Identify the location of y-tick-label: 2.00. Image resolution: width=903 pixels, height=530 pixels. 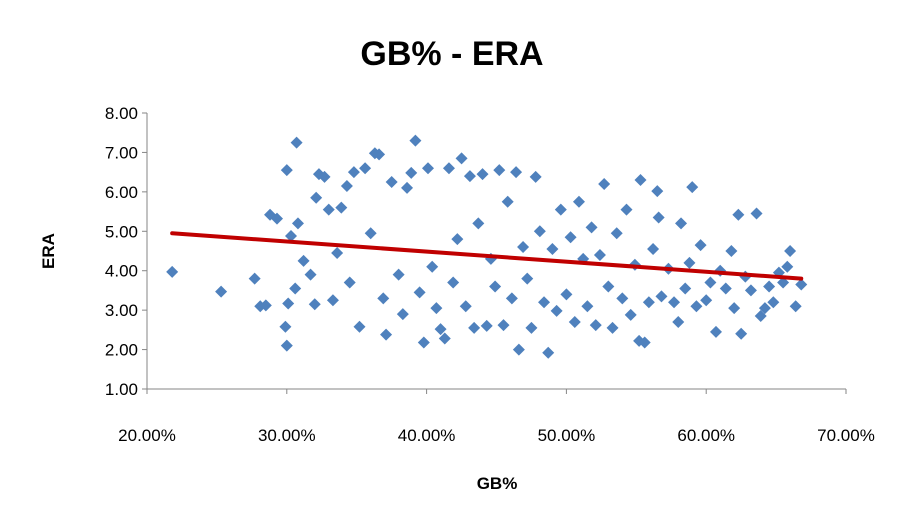
(121, 350).